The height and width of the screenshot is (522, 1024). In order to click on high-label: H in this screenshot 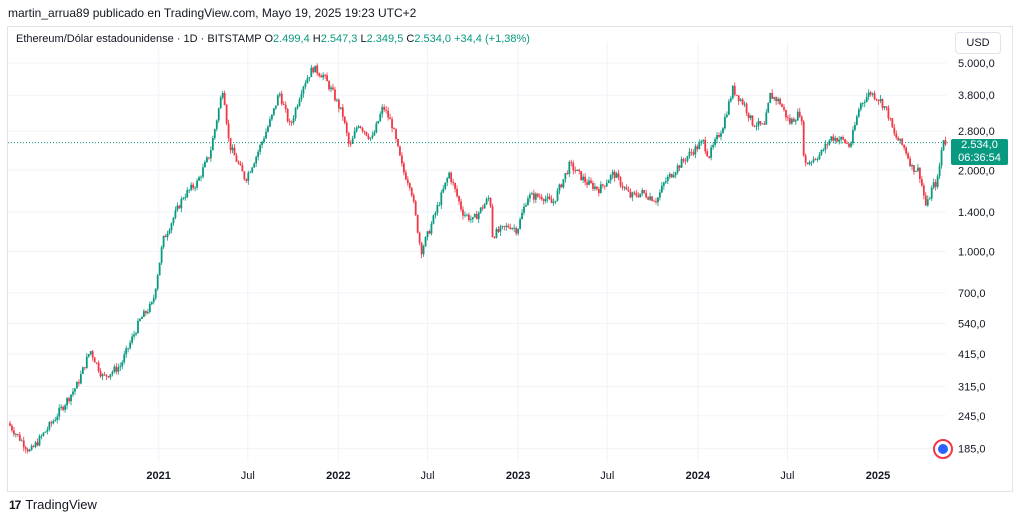, I will do `click(316, 39)`.